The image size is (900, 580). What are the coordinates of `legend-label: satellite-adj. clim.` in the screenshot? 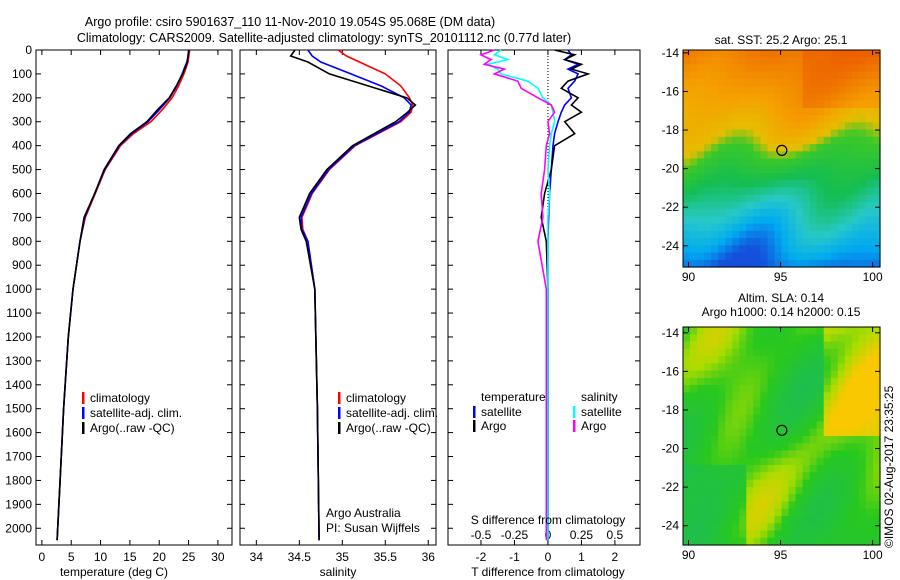 It's located at (136, 413).